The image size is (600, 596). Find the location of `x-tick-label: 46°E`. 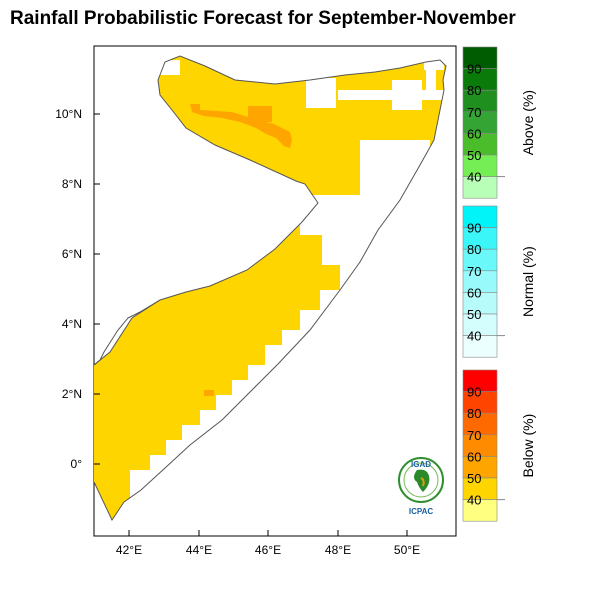

x-tick-label: 46°E is located at coordinates (268, 550).